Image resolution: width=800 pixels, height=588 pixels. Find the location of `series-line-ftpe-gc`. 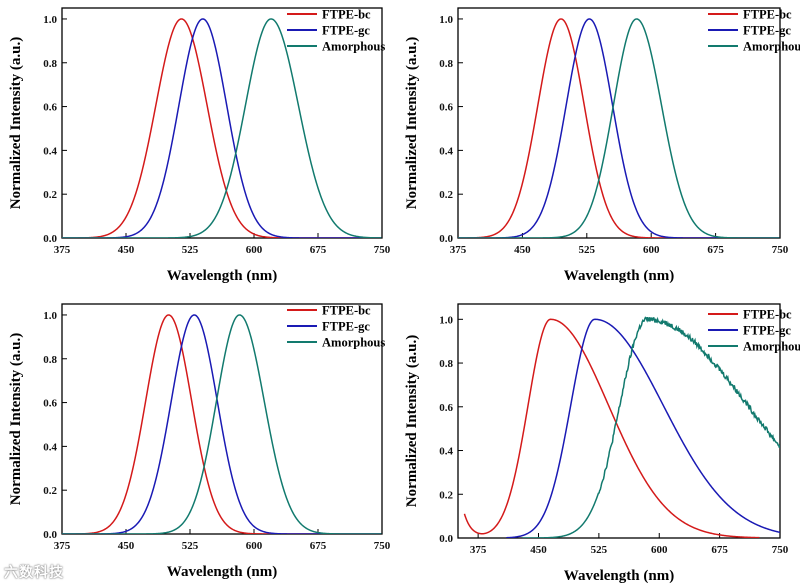

series-line-ftpe-gc is located at coordinates (643, 428).